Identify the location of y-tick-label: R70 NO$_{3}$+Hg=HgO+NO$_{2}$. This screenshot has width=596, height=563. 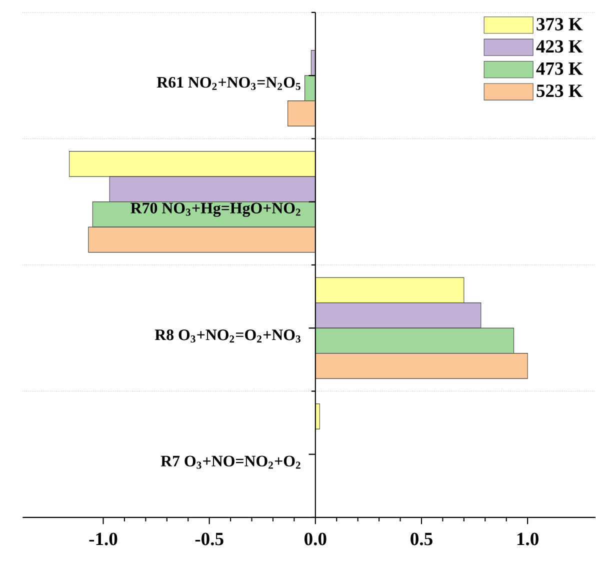
(215, 209).